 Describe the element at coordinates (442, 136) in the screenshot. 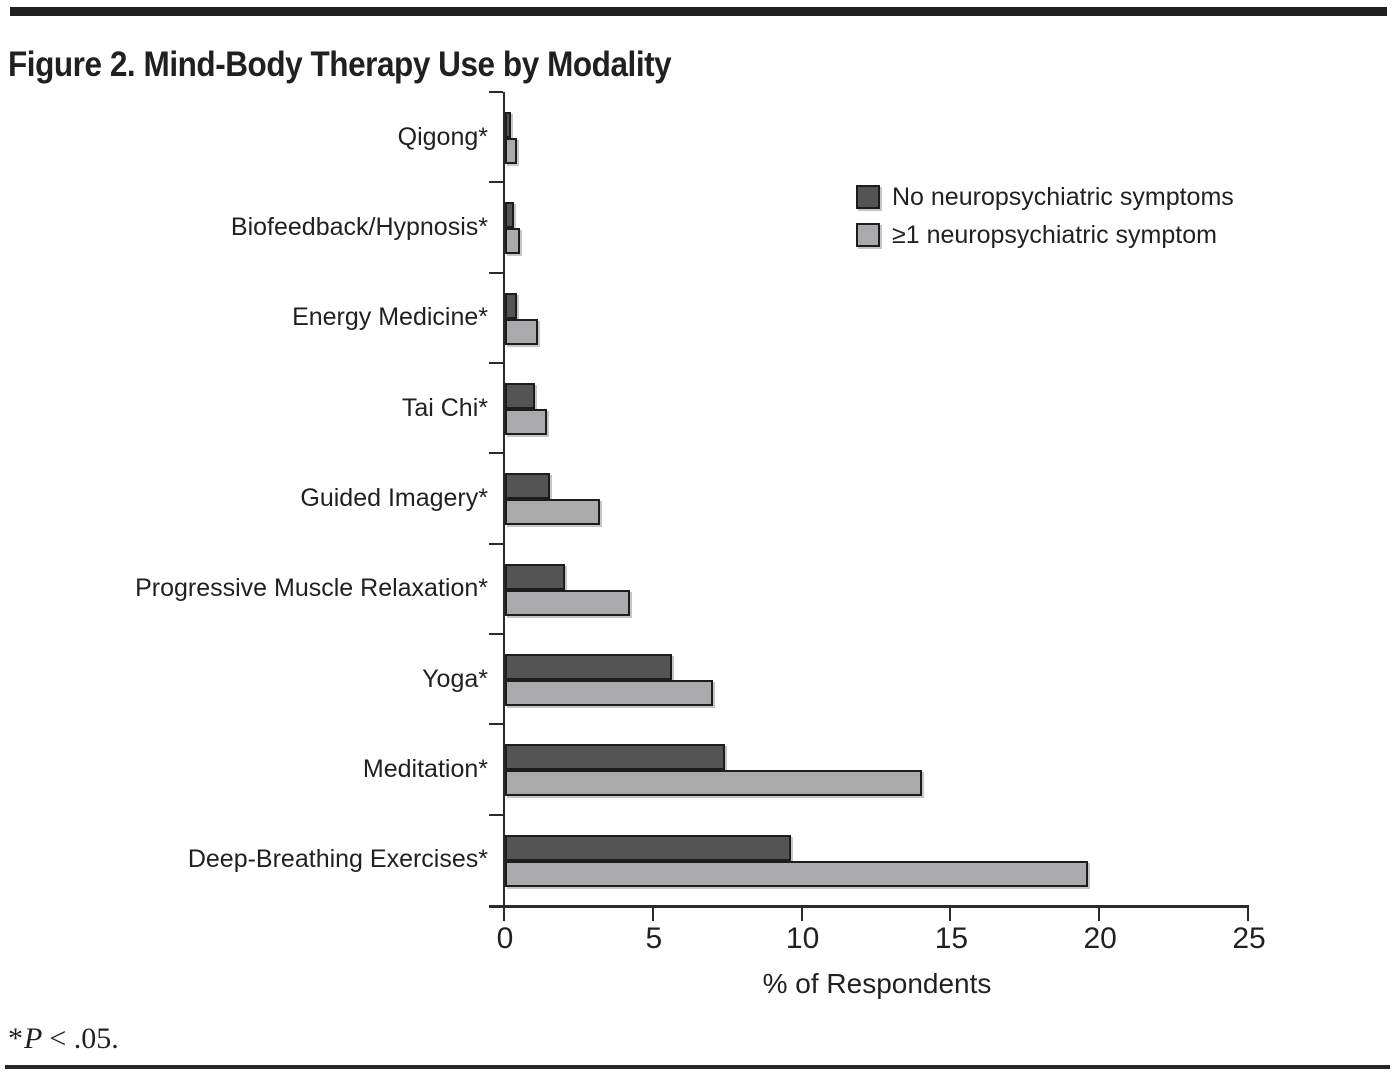

I see `category-label: Qigong*` at that location.